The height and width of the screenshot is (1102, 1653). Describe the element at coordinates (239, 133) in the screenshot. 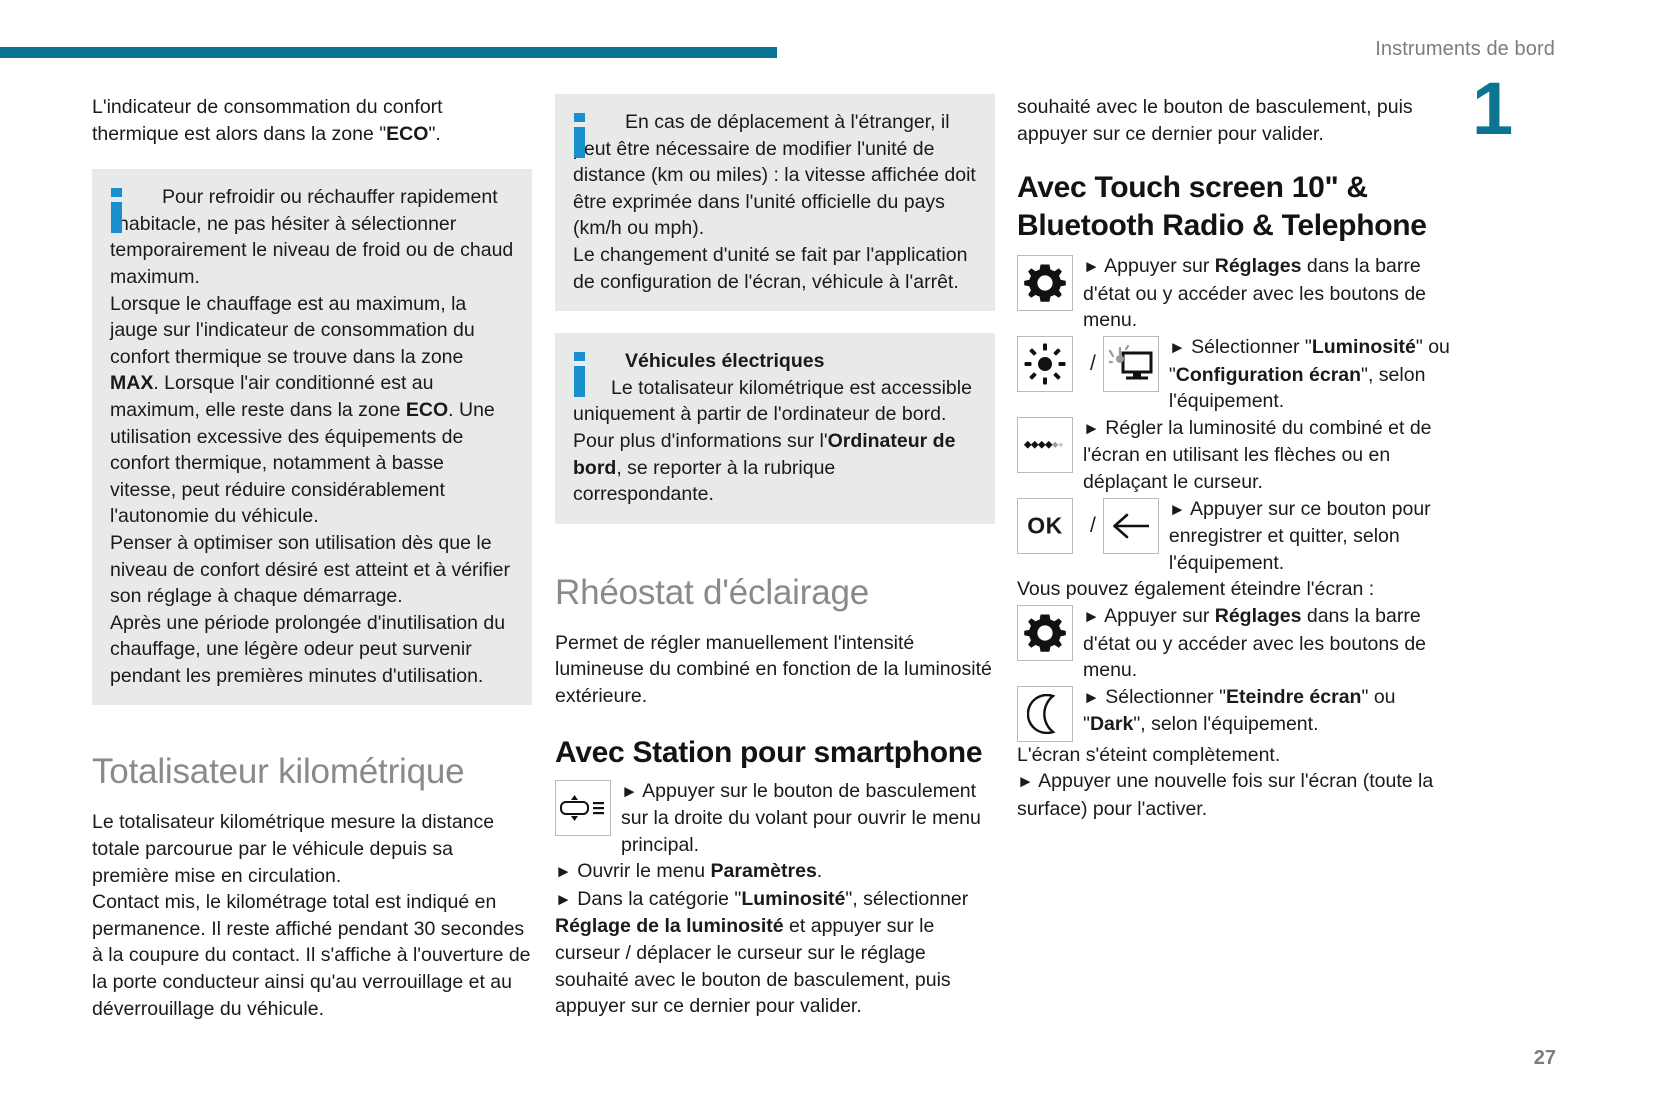

I see `intro-line2-pre: thermique est alors dans la zone "` at that location.